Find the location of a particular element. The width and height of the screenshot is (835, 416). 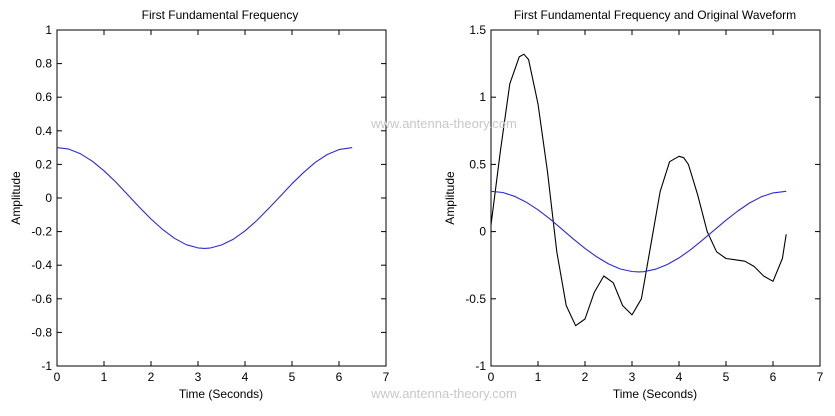

y-tick-label: -0.4 is located at coordinates (41, 265).